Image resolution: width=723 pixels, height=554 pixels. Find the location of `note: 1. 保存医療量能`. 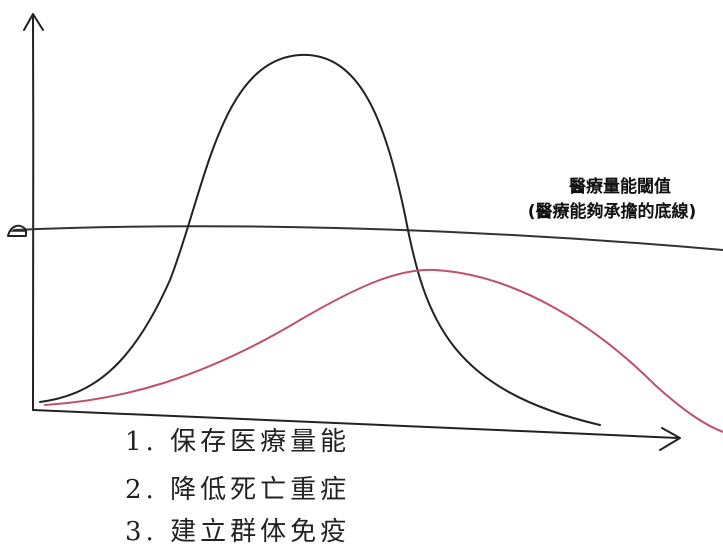

note: 1. 保存医療量能 is located at coordinates (237, 442).